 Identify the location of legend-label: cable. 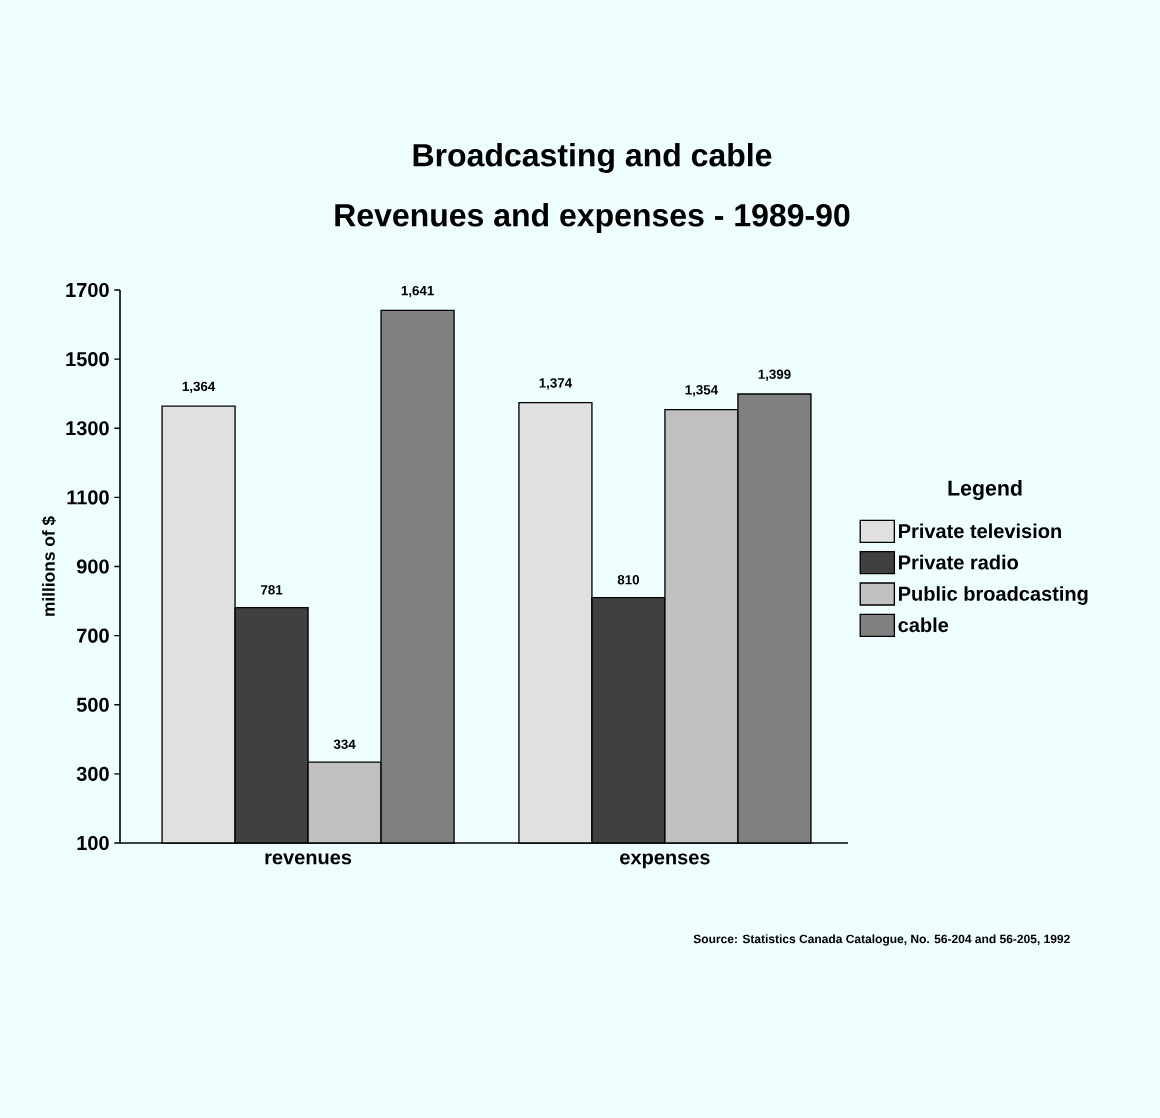
(923, 625).